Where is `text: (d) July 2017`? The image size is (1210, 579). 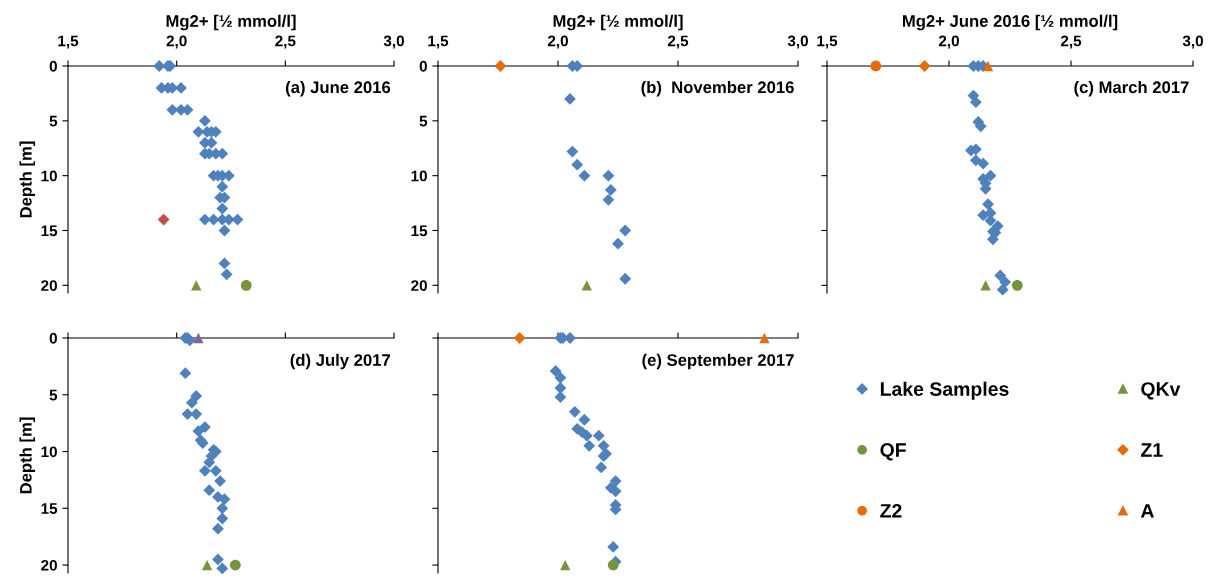
text: (d) July 2017 is located at coordinates (340, 361).